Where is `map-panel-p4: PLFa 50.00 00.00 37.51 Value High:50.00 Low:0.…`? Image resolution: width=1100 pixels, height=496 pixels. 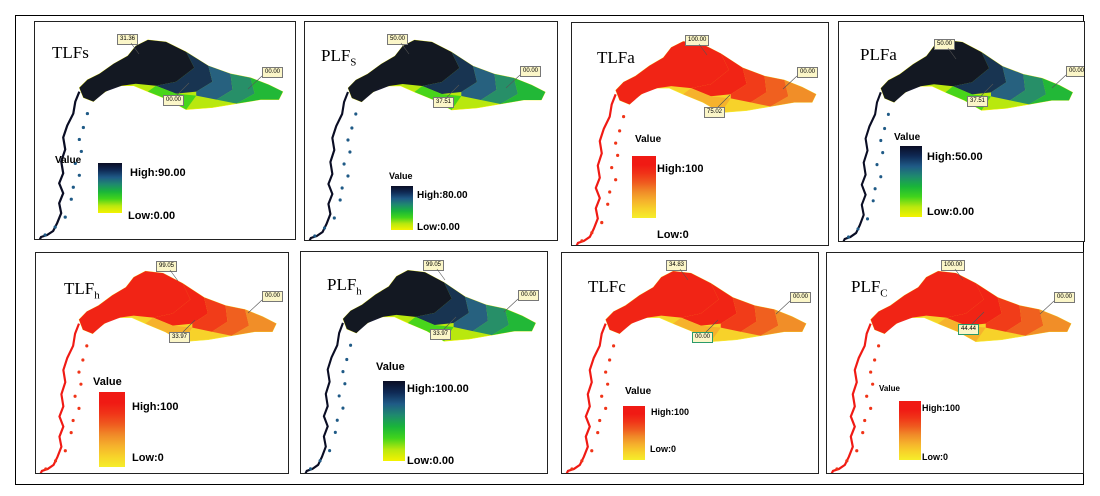
map-panel-p4: PLFa 50.00 00.00 37.51 Value High:50.00 Low:0.… is located at coordinates (961, 131).